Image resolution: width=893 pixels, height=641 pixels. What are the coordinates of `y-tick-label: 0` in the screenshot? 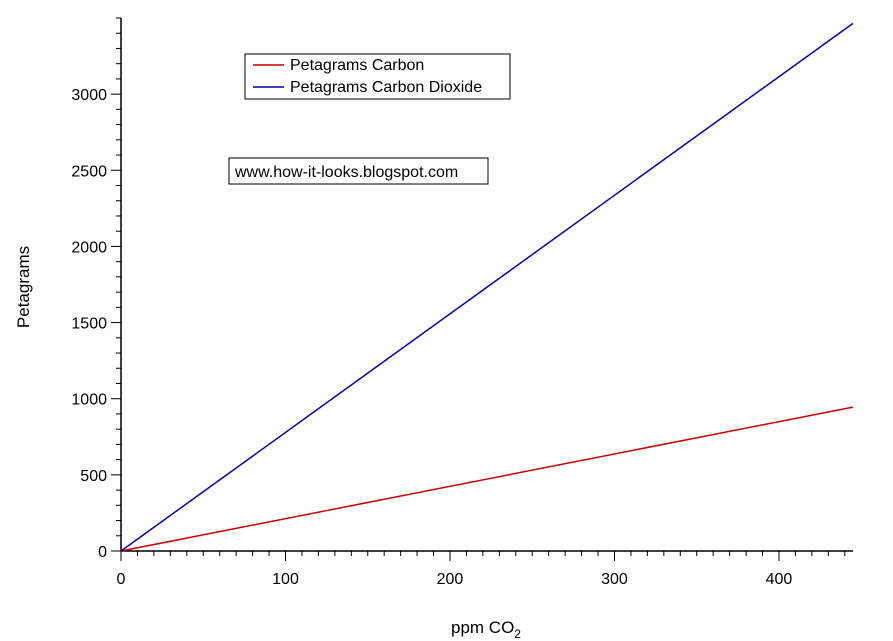 It's located at (102, 552).